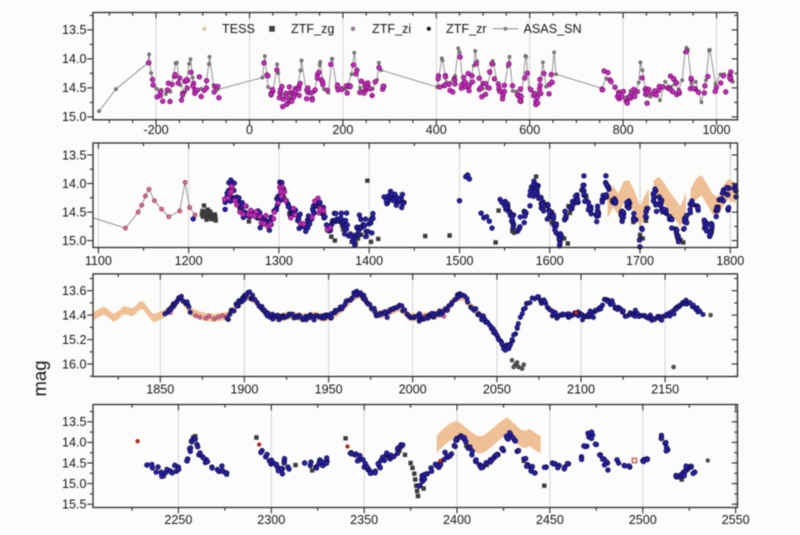 The width and height of the screenshot is (800, 535). I want to click on svg-text: 800, so click(623, 130).